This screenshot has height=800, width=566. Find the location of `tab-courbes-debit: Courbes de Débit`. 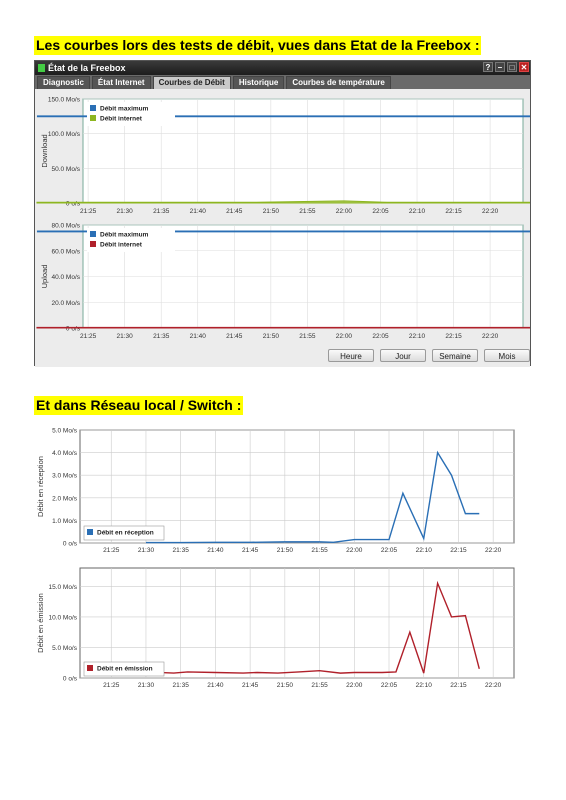

tab-courbes-debit: Courbes de Débit is located at coordinates (191, 82).